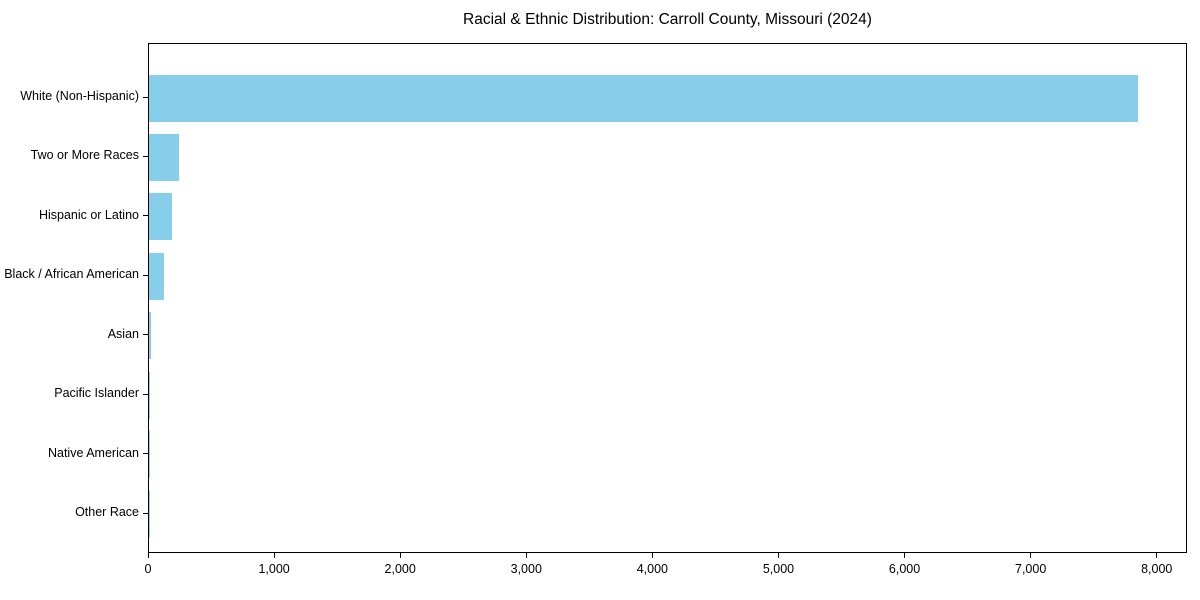 This screenshot has width=1200, height=600. What do you see at coordinates (904, 569) in the screenshot?
I see `x-tick-label-6-000: 6,000` at bounding box center [904, 569].